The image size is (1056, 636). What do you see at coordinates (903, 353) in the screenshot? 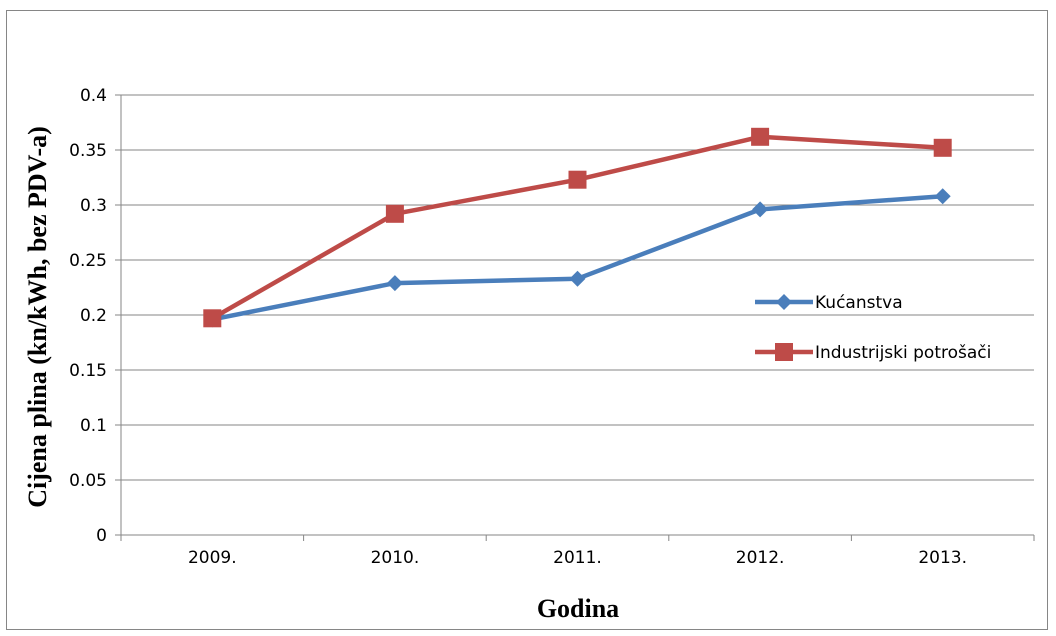
I see `legend-label: Industrijski potrošači` at bounding box center [903, 353].